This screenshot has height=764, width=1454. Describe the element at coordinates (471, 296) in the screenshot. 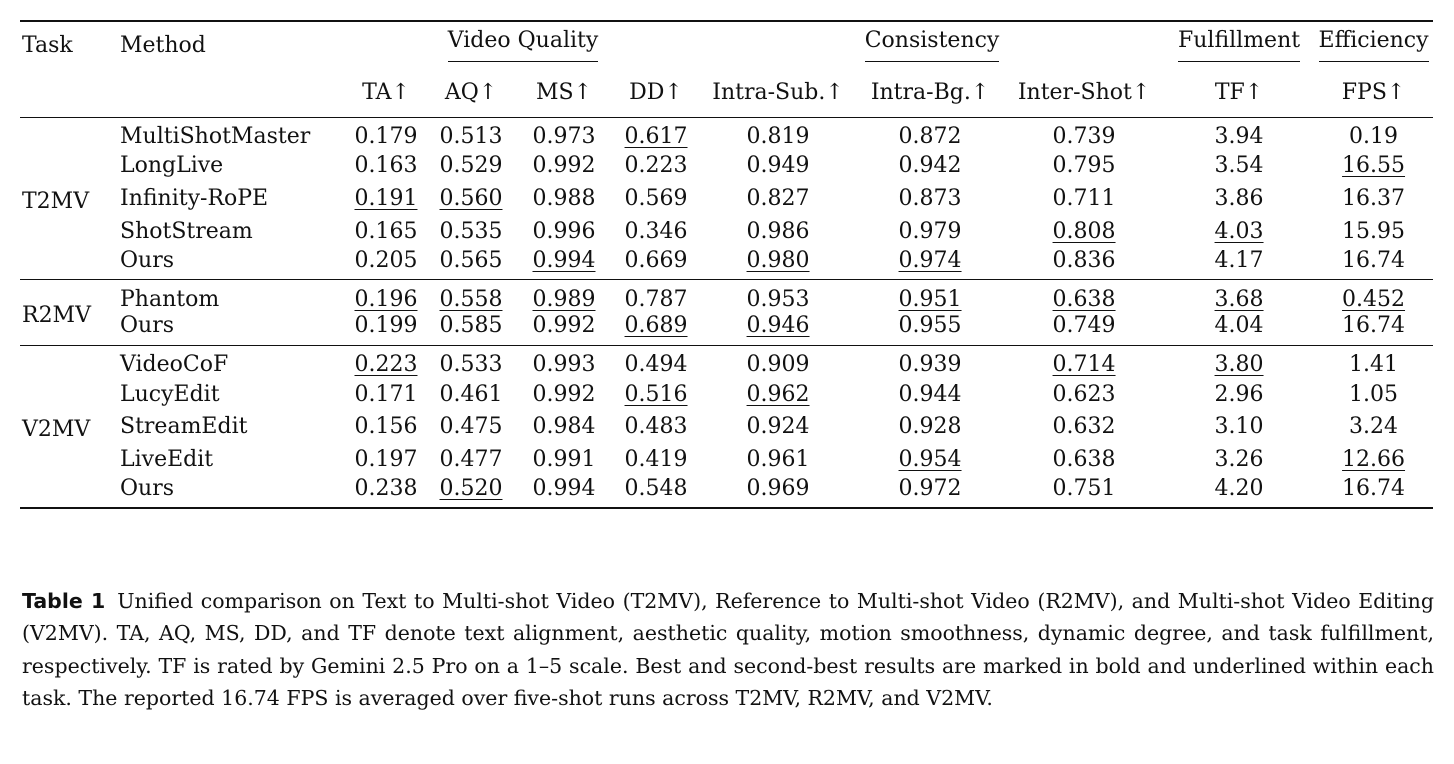

I see `cell-aq: 0.558` at that location.